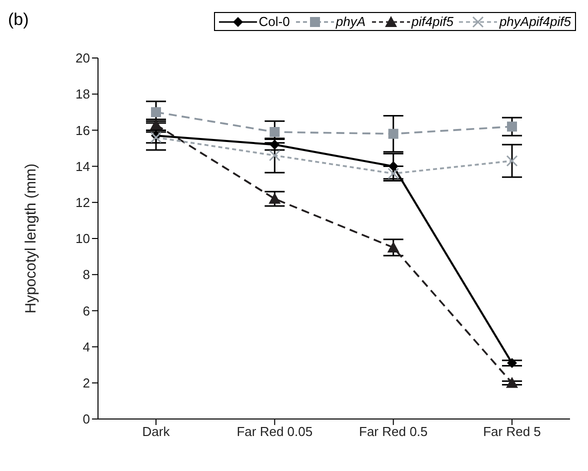 This screenshot has width=588, height=471. What do you see at coordinates (83, 58) in the screenshot?
I see `y-tick-label: 20` at bounding box center [83, 58].